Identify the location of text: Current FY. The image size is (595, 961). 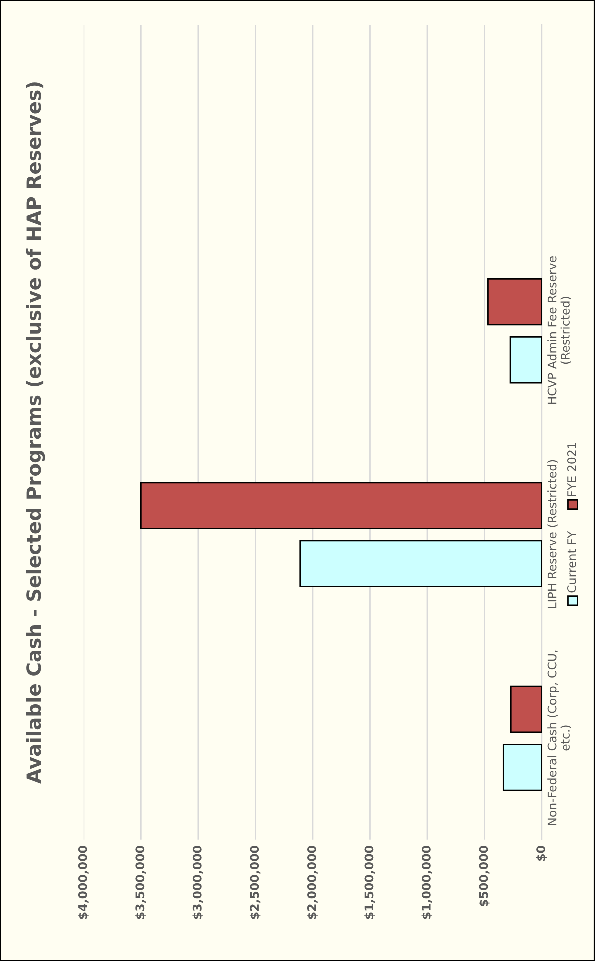
(571, 562).